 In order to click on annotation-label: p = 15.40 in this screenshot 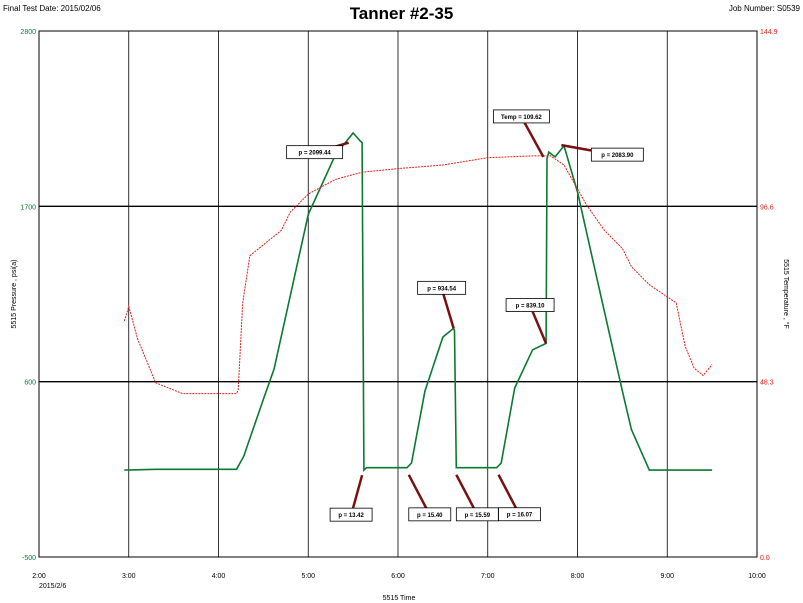, I will do `click(430, 516)`.